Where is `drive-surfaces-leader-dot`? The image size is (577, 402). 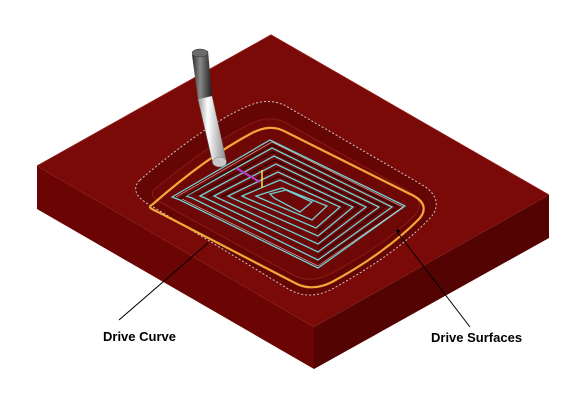 drive-surfaces-leader-dot is located at coordinates (398, 231).